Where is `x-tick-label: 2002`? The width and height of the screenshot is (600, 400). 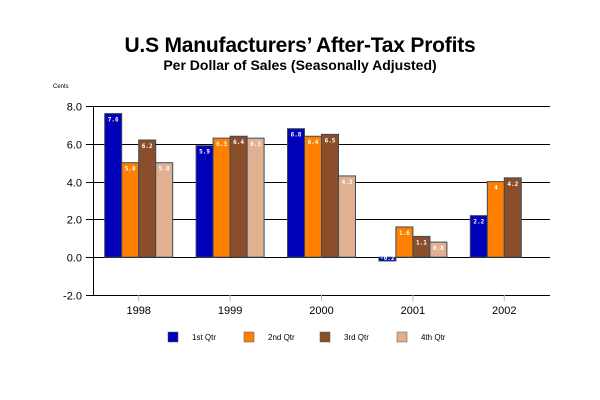
x-tick-label: 2002 is located at coordinates (504, 311).